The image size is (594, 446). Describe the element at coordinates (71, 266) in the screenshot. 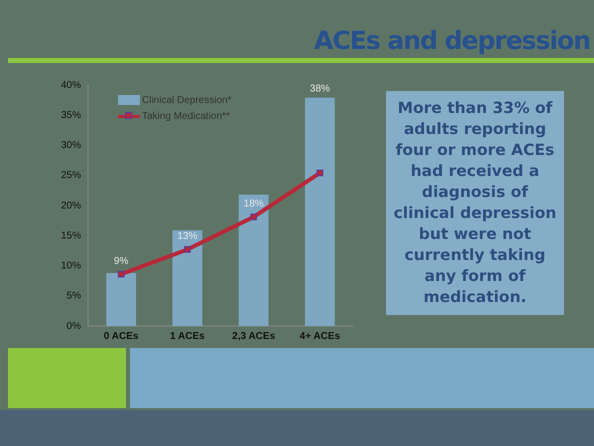

I see `y-tick-label: 10%` at that location.